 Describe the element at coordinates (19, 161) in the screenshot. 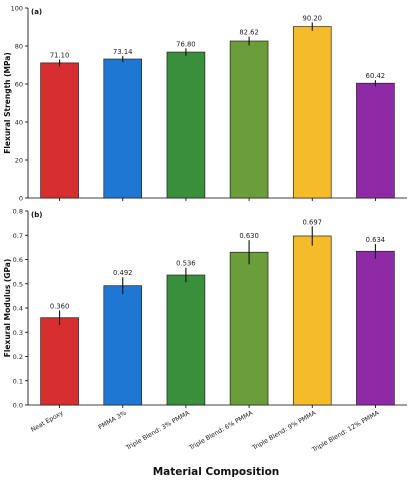

I see `y-tick-label: 20` at that location.